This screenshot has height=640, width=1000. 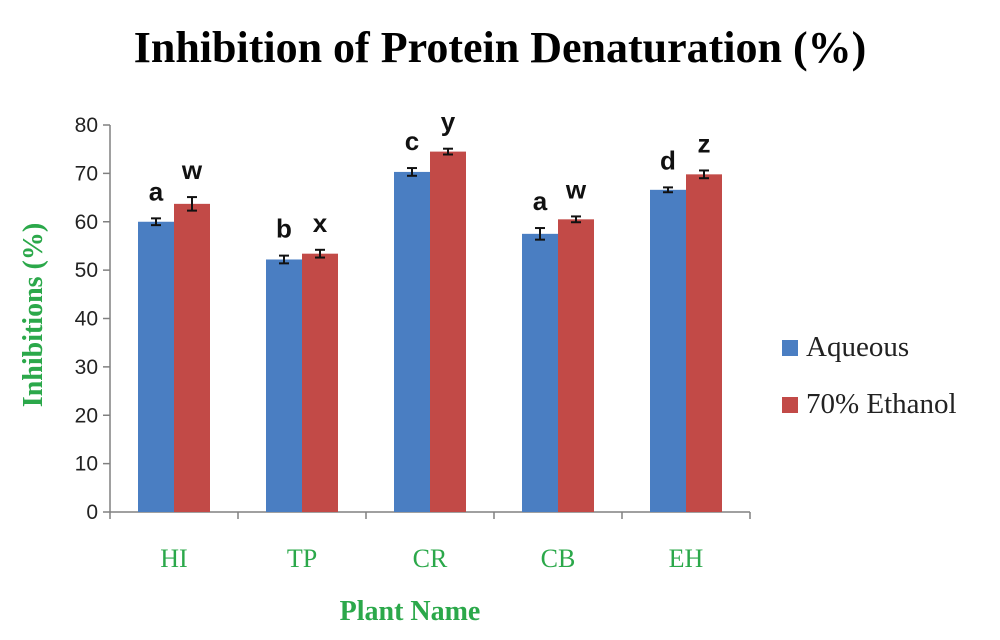 What do you see at coordinates (86, 415) in the screenshot?
I see `y-tick-label: 20` at bounding box center [86, 415].